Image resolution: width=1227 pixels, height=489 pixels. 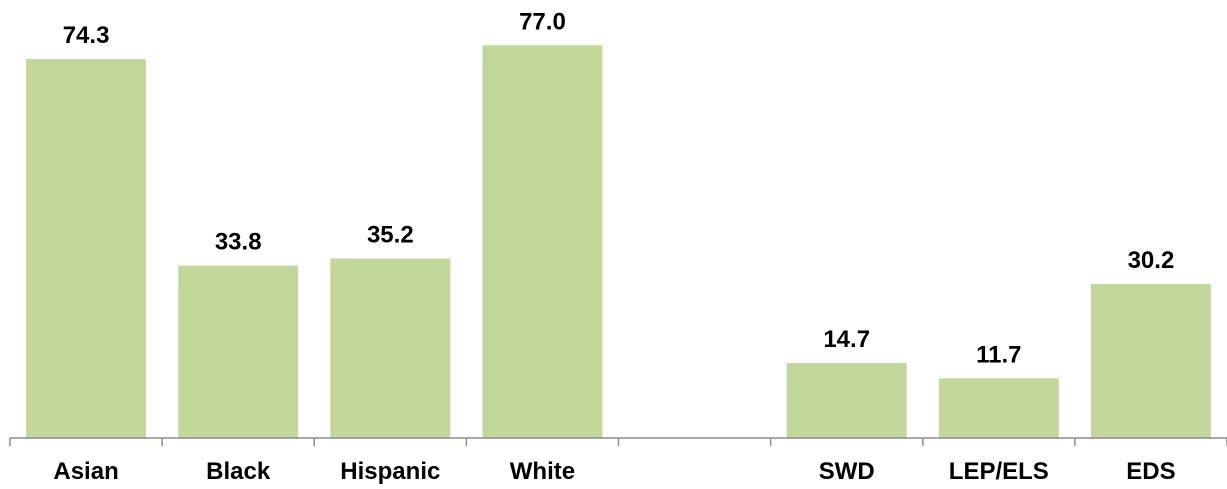 I want to click on value-label: 11.7, so click(x=998, y=354).